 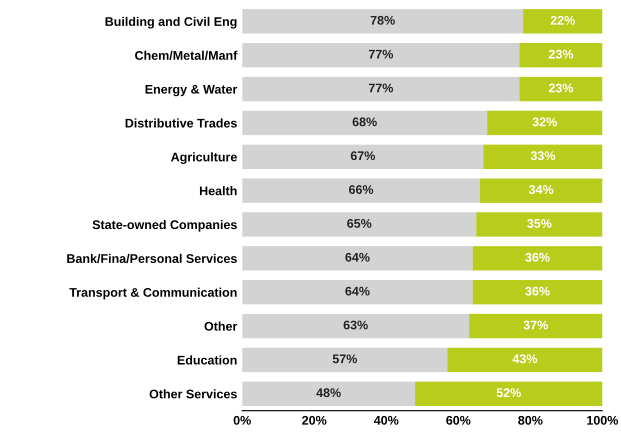 I want to click on y-tick-label: Other Services, so click(x=193, y=393).